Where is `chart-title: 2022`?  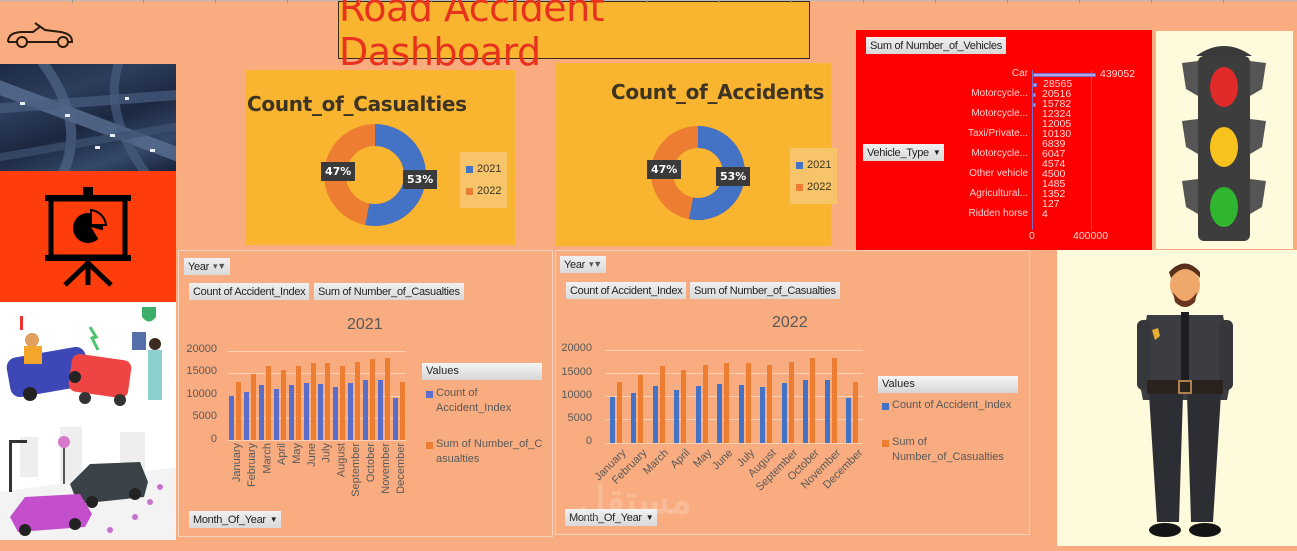
chart-title: 2022 is located at coordinates (790, 322).